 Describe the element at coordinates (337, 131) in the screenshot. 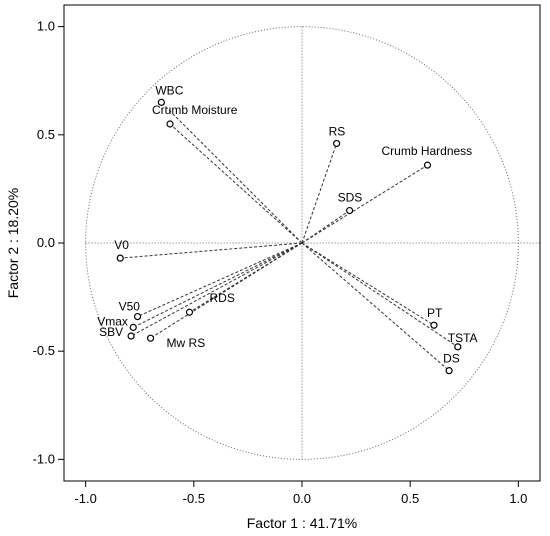

I see `point-label: RS` at that location.